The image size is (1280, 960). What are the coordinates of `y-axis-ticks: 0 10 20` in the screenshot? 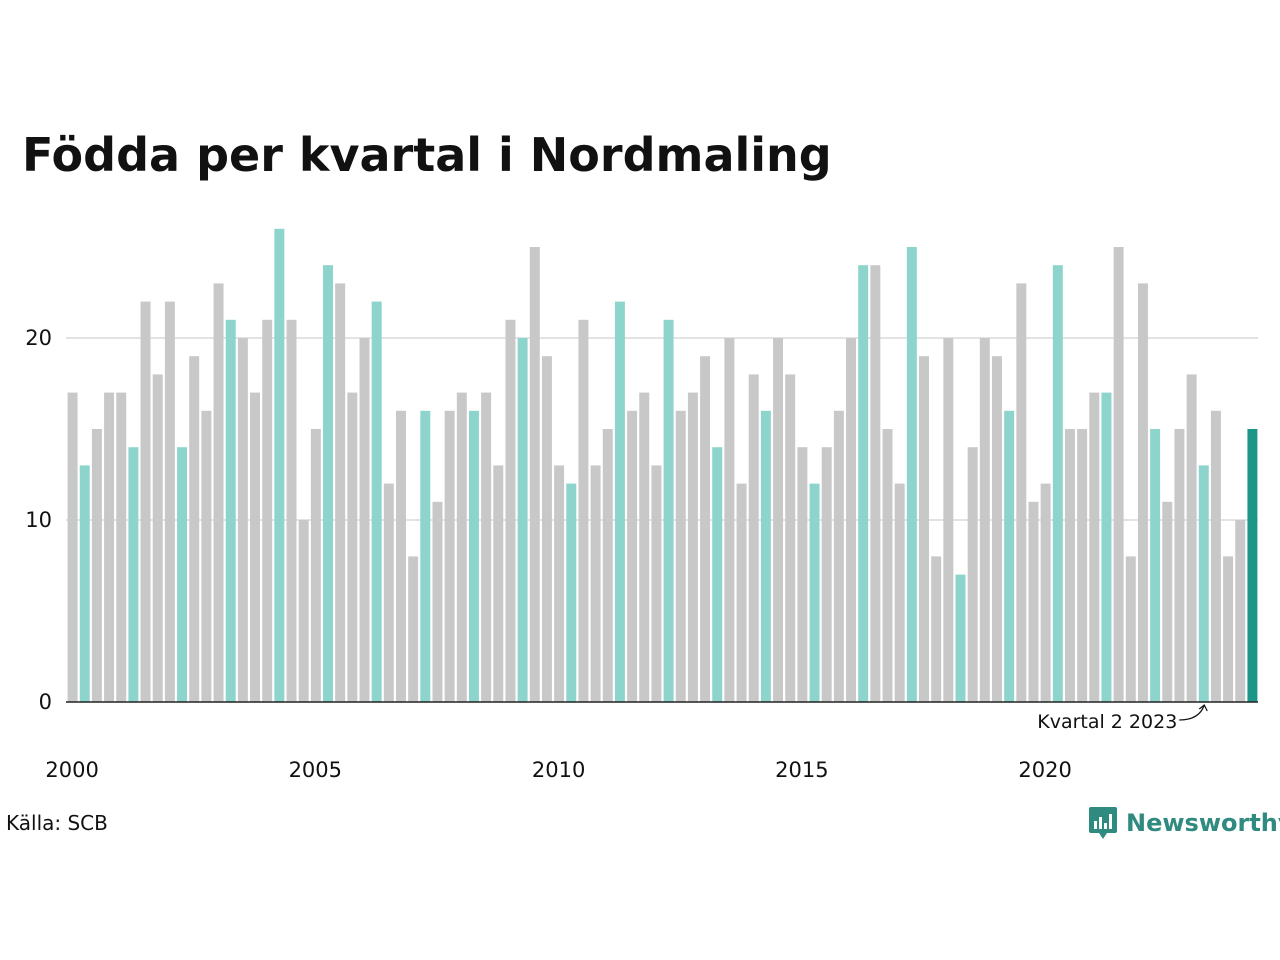 It's located at (38, 520).